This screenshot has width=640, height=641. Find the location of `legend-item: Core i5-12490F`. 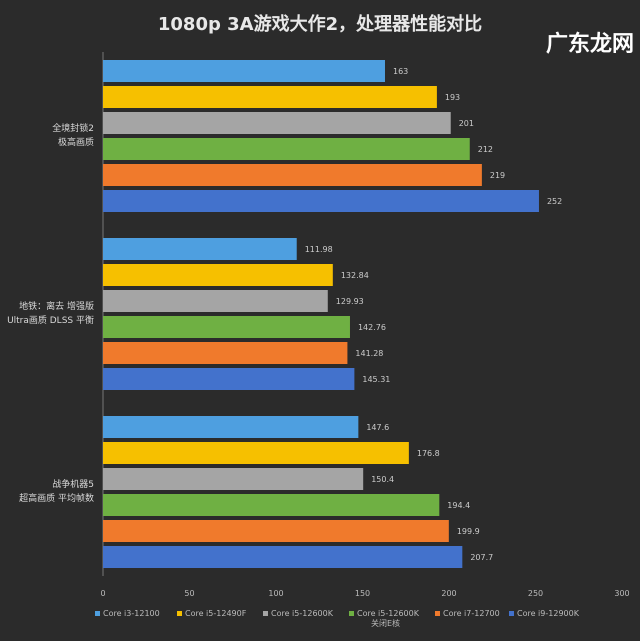

legend-item: Core i5-12490F is located at coordinates (211, 613).